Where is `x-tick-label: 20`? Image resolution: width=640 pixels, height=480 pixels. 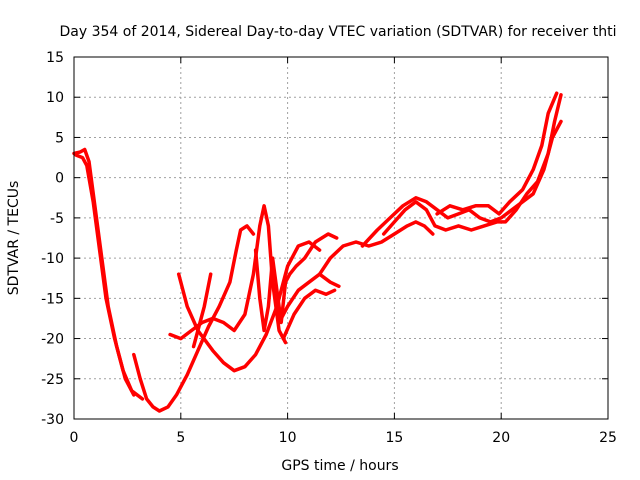
x-tick-label: 20 is located at coordinates (501, 438).